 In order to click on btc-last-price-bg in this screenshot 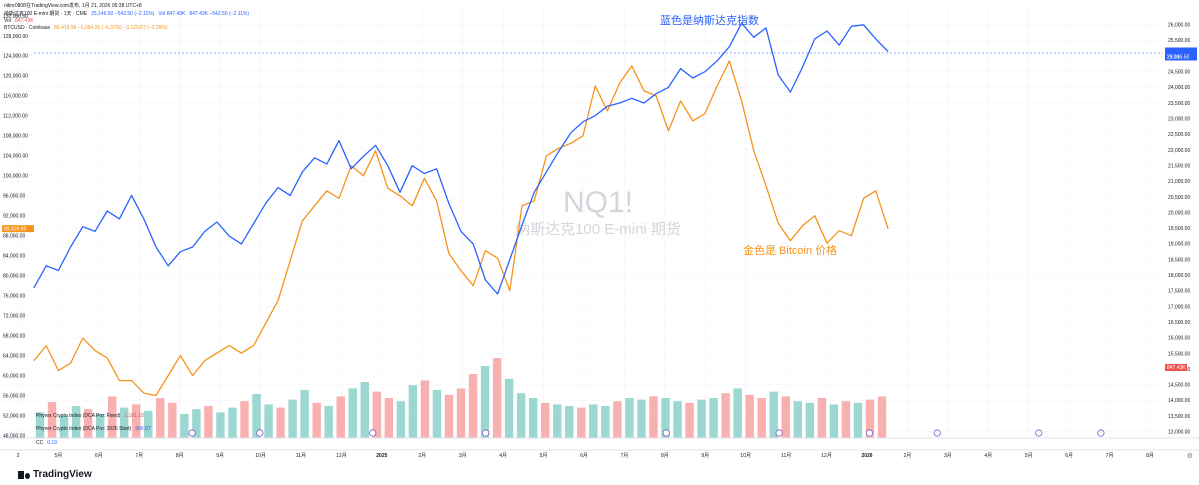, I will do `click(18, 229)`.